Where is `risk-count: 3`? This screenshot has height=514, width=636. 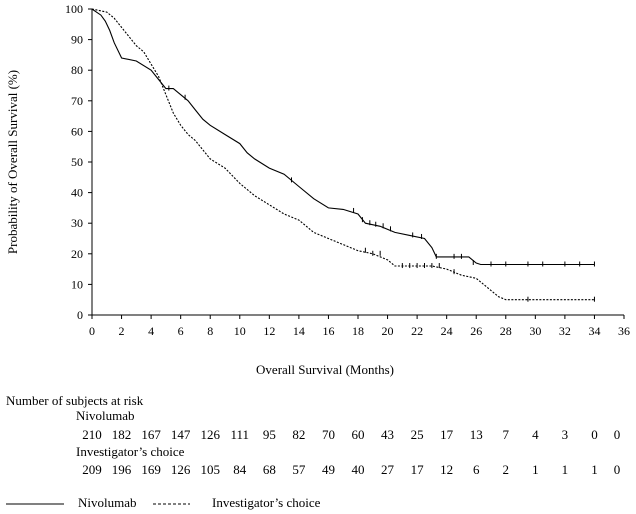
risk-count: 3 is located at coordinates (565, 434).